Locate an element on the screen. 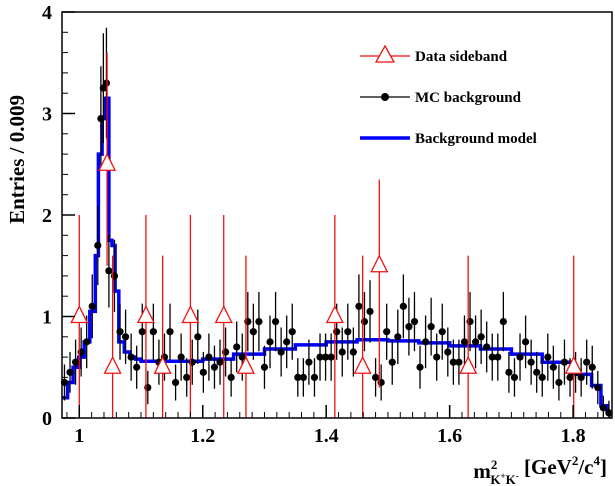 The width and height of the screenshot is (615, 486). x-tick-label: 1.4 is located at coordinates (326, 436).